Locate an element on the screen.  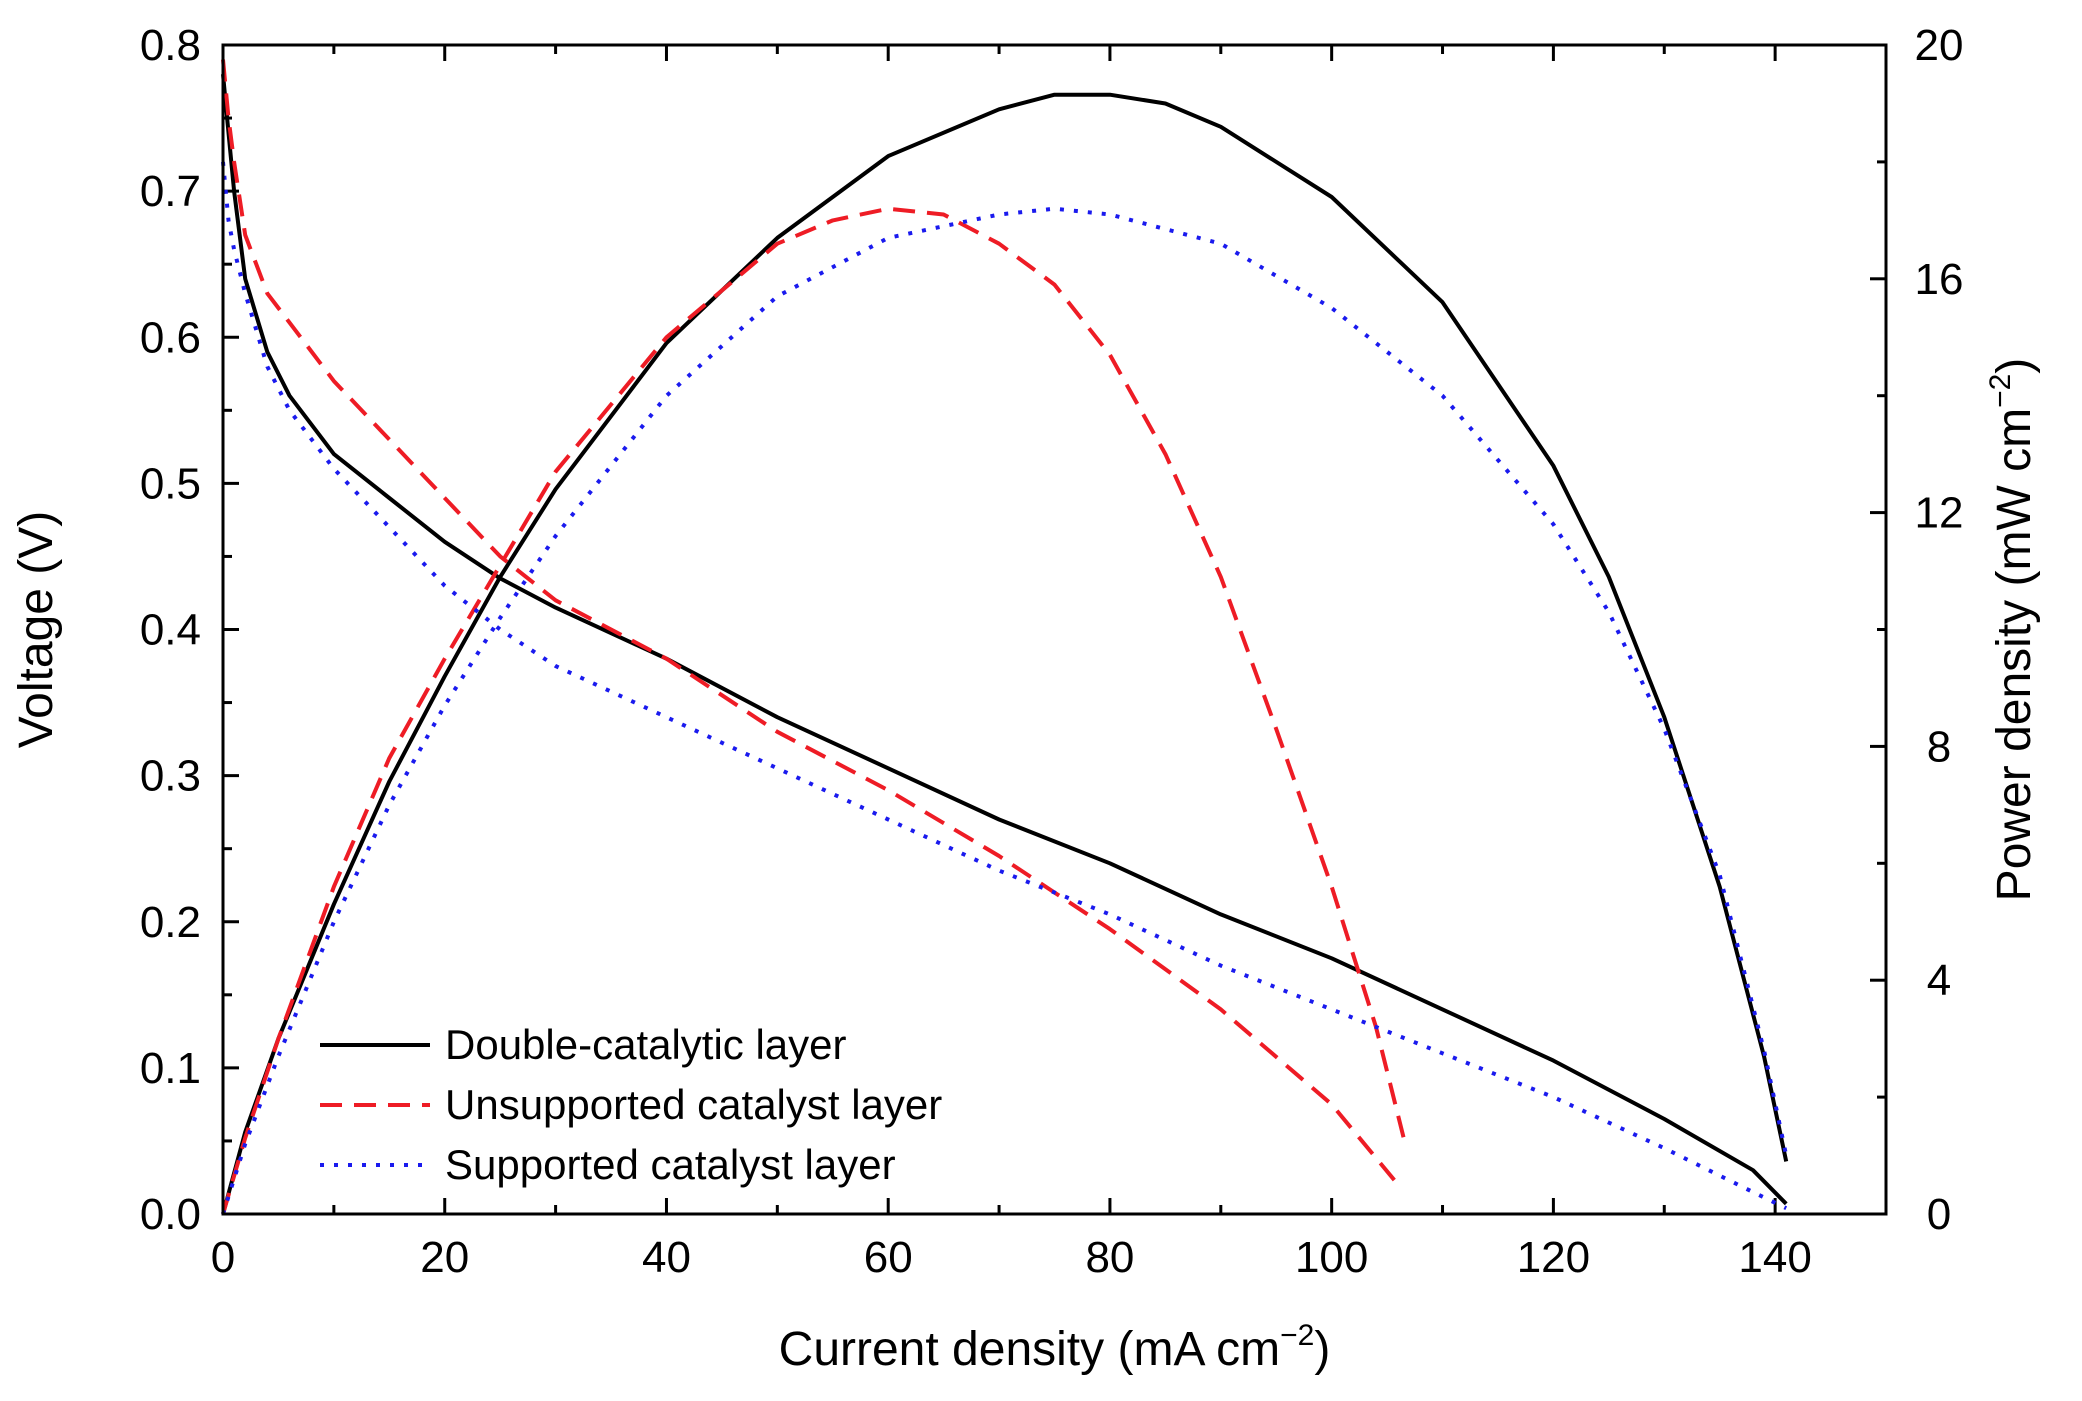
x-axis-title: Current density (mA cm−2) is located at coordinates (1055, 1347).